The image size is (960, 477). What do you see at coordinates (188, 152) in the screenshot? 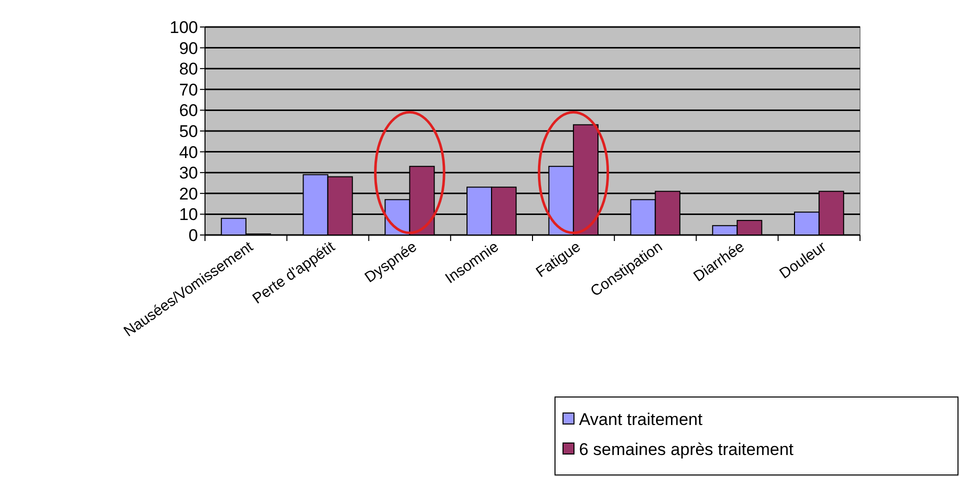
I see `y-tick-label: 40` at bounding box center [188, 152].